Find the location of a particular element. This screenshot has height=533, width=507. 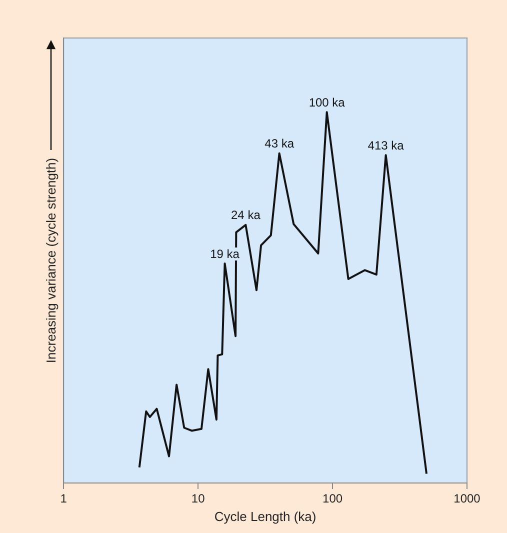

x-tick-label: 1000 is located at coordinates (467, 499).